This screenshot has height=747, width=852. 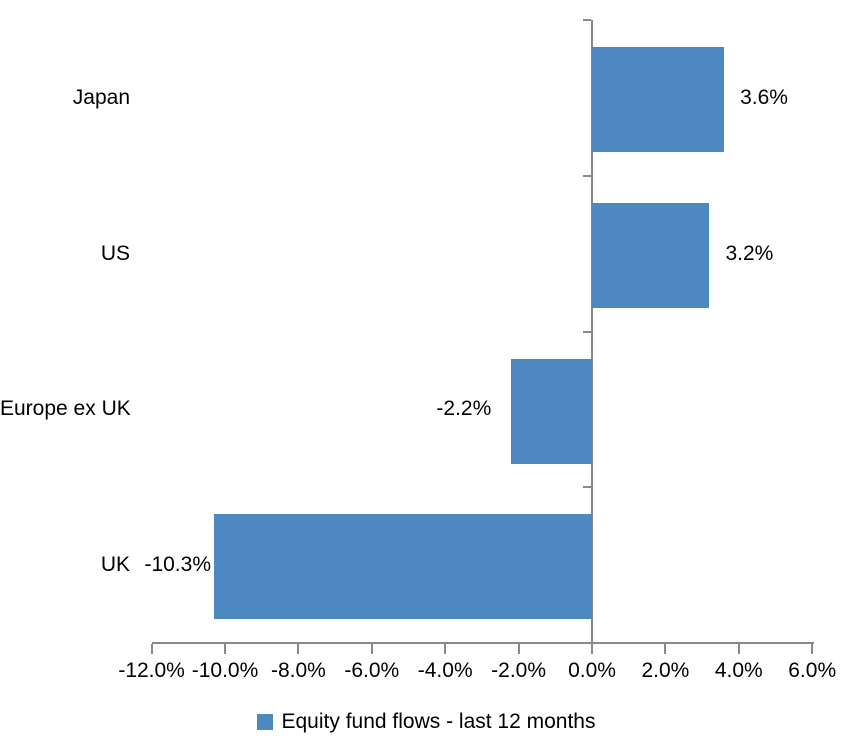 What do you see at coordinates (665, 670) in the screenshot?
I see `x-axis-tick-label: 2.0%` at bounding box center [665, 670].